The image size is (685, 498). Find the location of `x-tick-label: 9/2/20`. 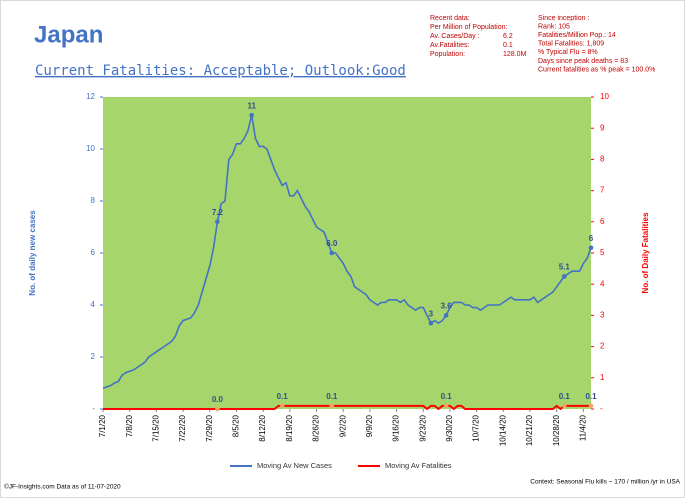

x-tick-label: 9/2/20 is located at coordinates (342, 425).